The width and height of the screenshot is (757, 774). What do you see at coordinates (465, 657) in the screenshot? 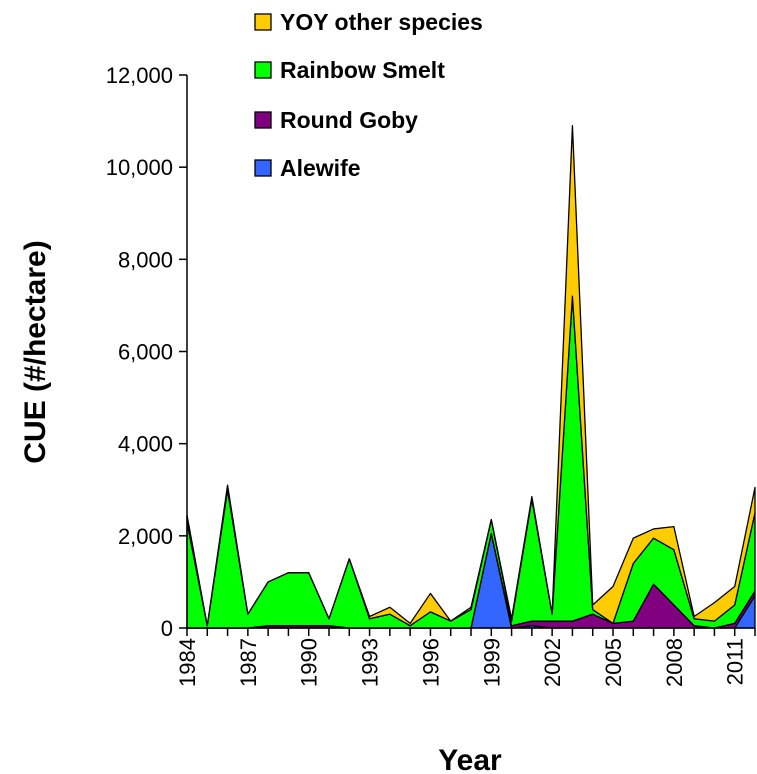
I see `x-axis: 1984 1987 1990 1993 1996 1999 2002 2005 2008 2011` at bounding box center [465, 657].